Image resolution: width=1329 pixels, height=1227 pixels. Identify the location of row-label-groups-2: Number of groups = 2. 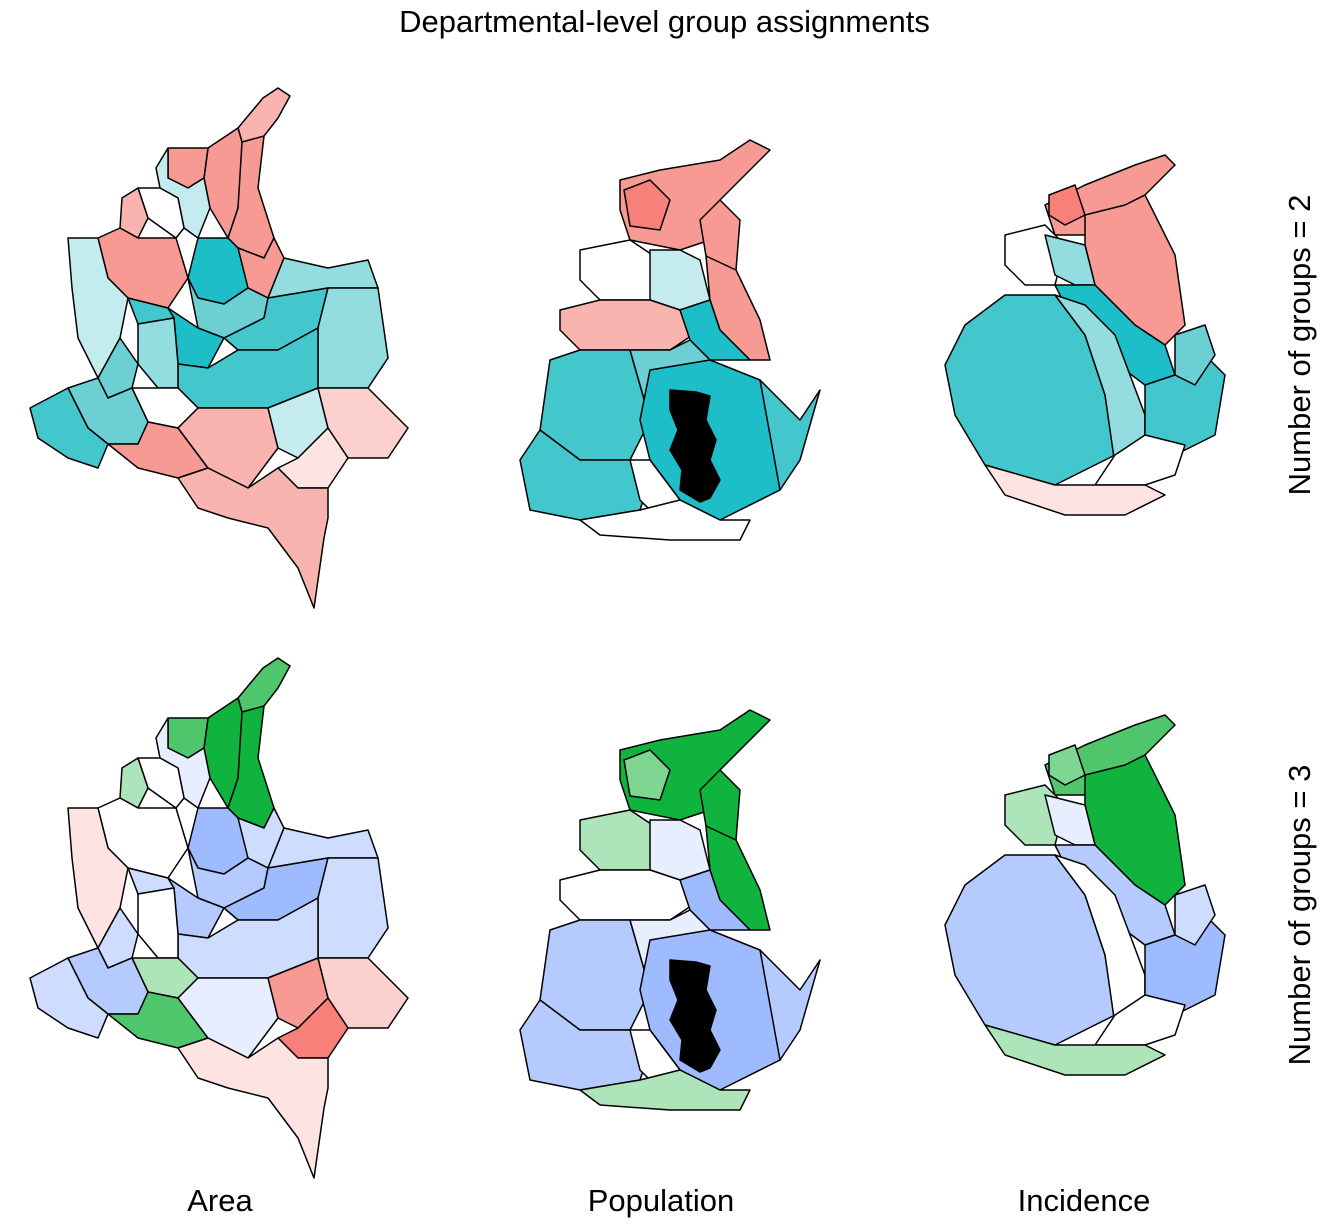
(1299, 345).